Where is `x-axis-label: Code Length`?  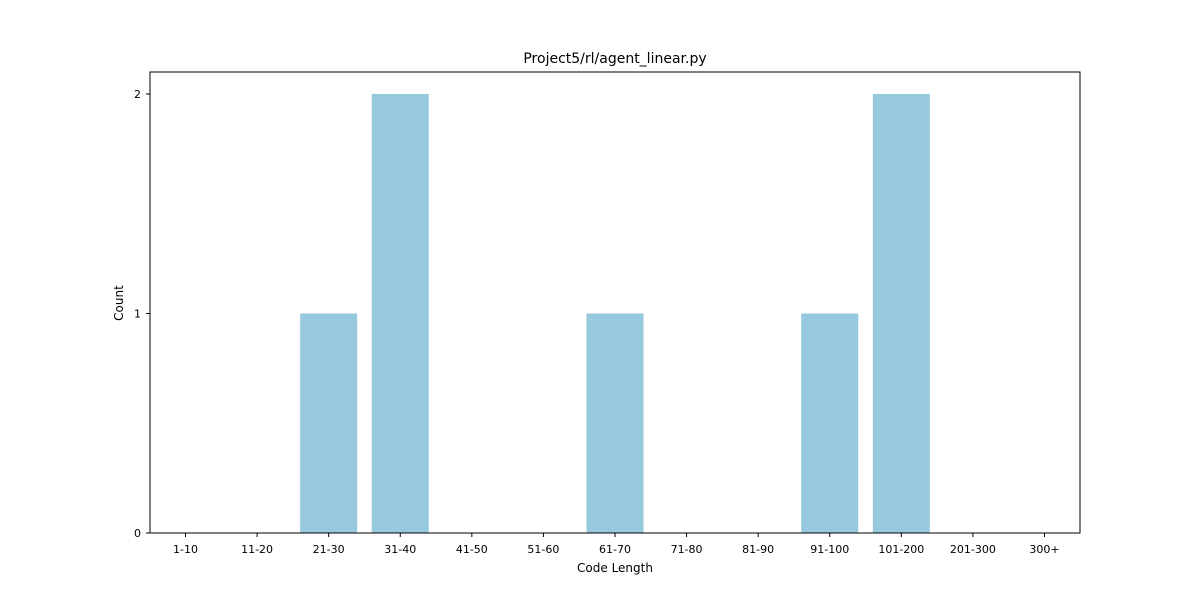 x-axis-label: Code Length is located at coordinates (615, 568).